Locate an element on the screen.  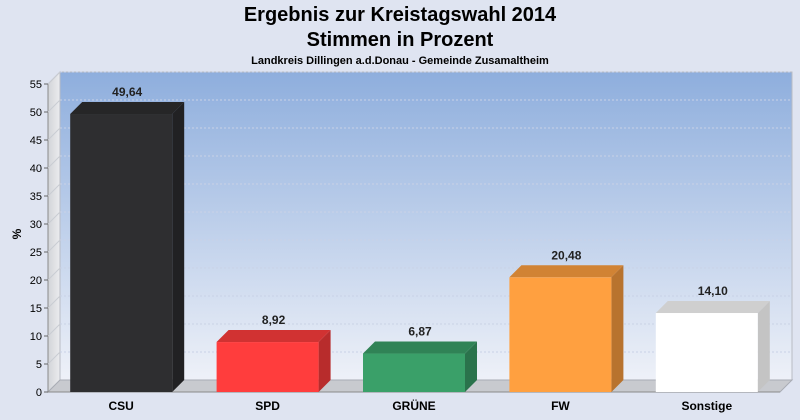
x-tick-label: CSU is located at coordinates (121, 406).